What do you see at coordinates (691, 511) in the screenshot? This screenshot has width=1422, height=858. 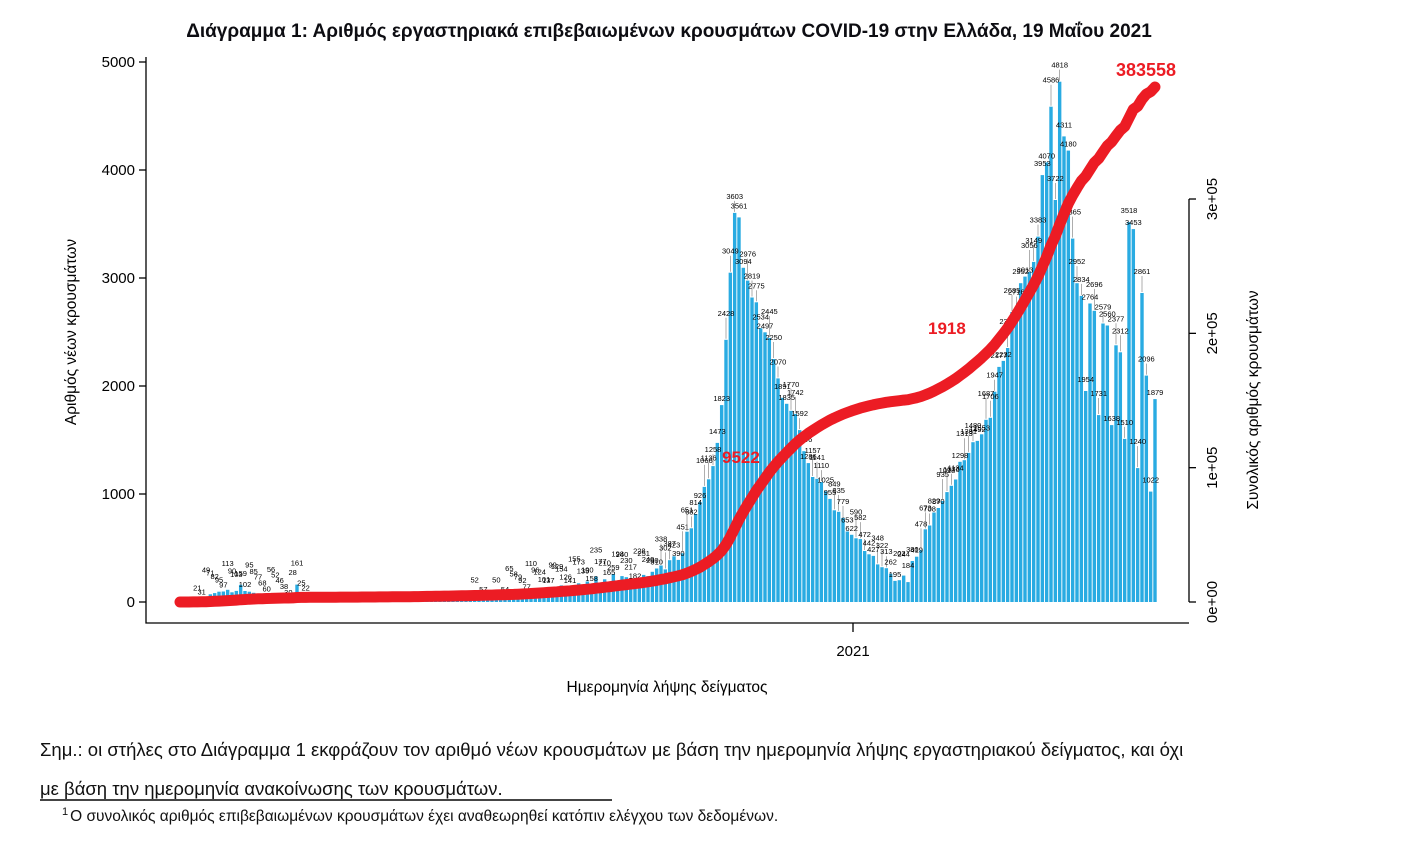 I see `bar-label: 682` at bounding box center [691, 511].